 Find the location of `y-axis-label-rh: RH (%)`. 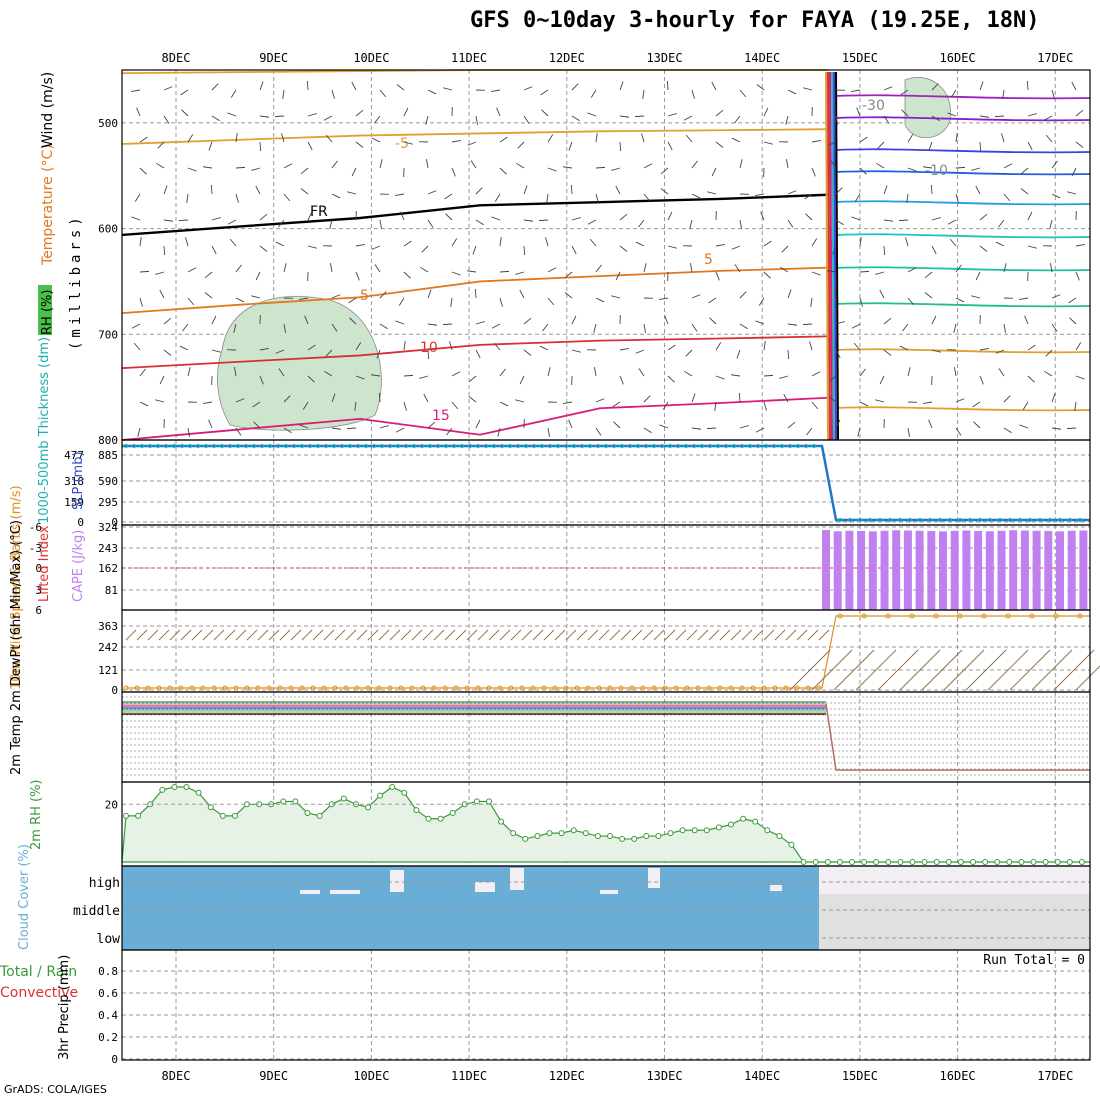

y-axis-label-rh: RH (%) is located at coordinates (47, 312).